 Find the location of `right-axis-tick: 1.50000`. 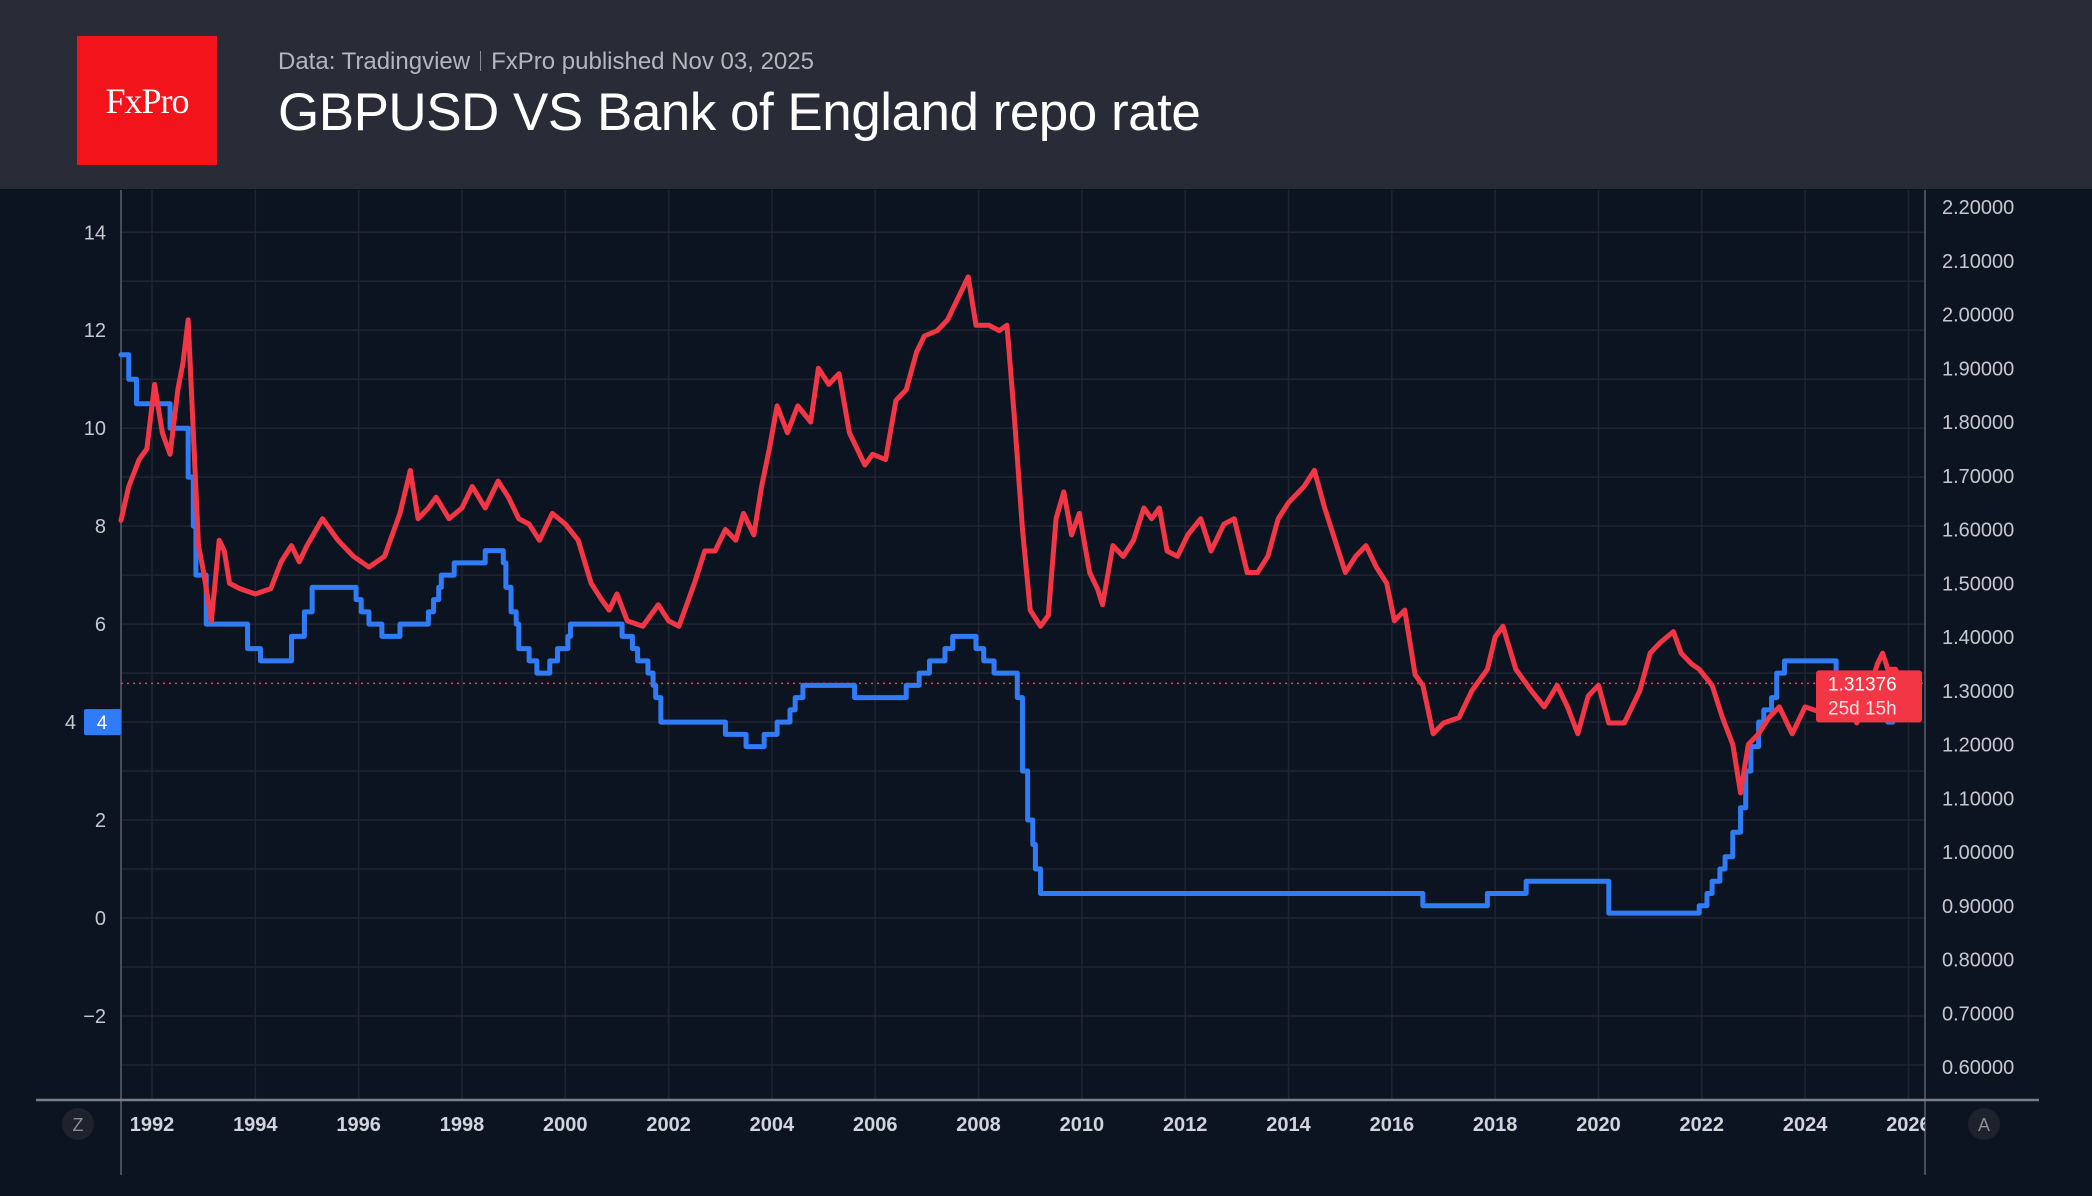

right-axis-tick: 1.50000 is located at coordinates (1978, 584).